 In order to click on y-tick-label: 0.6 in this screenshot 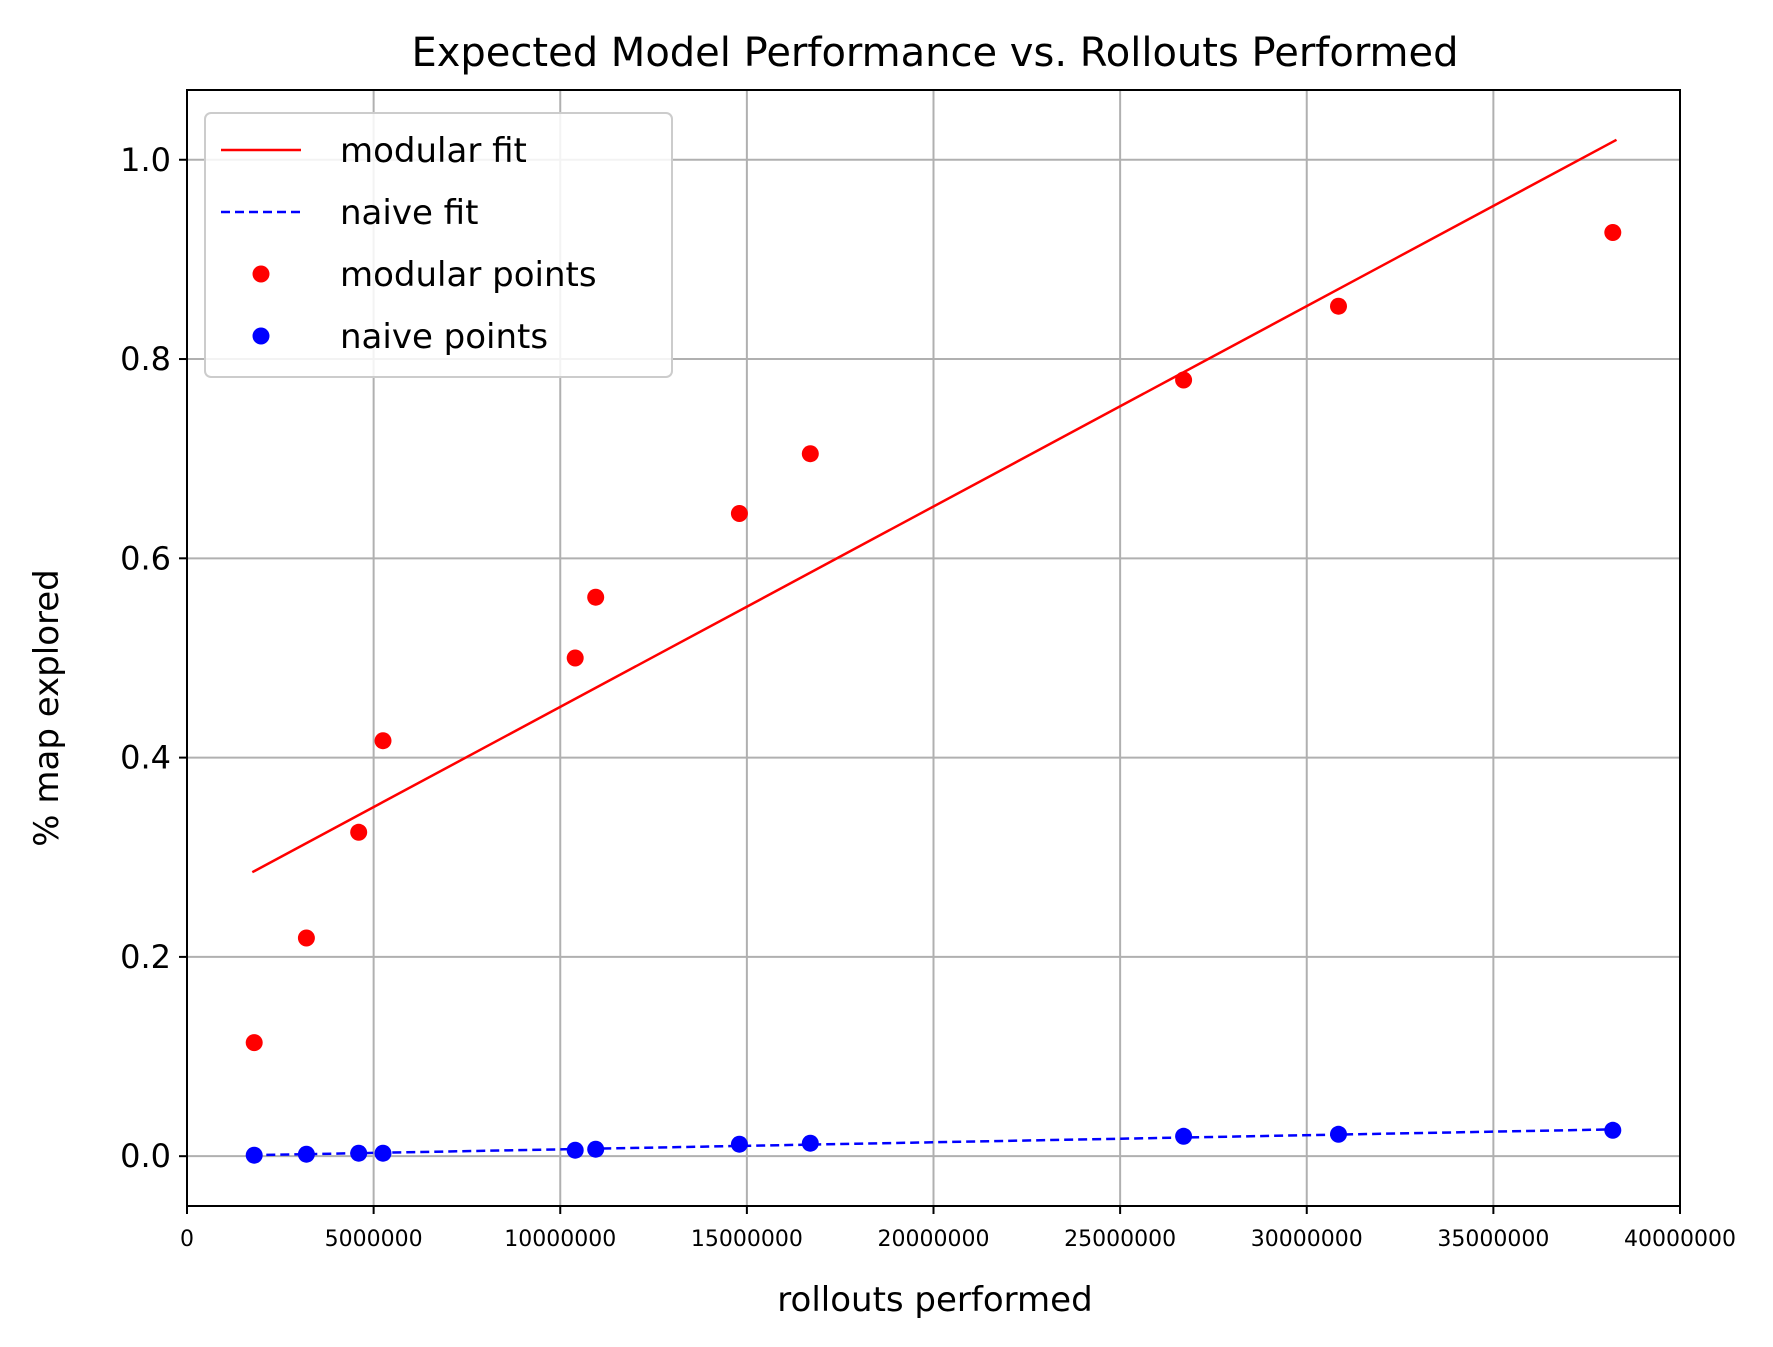, I will do `click(145, 558)`.